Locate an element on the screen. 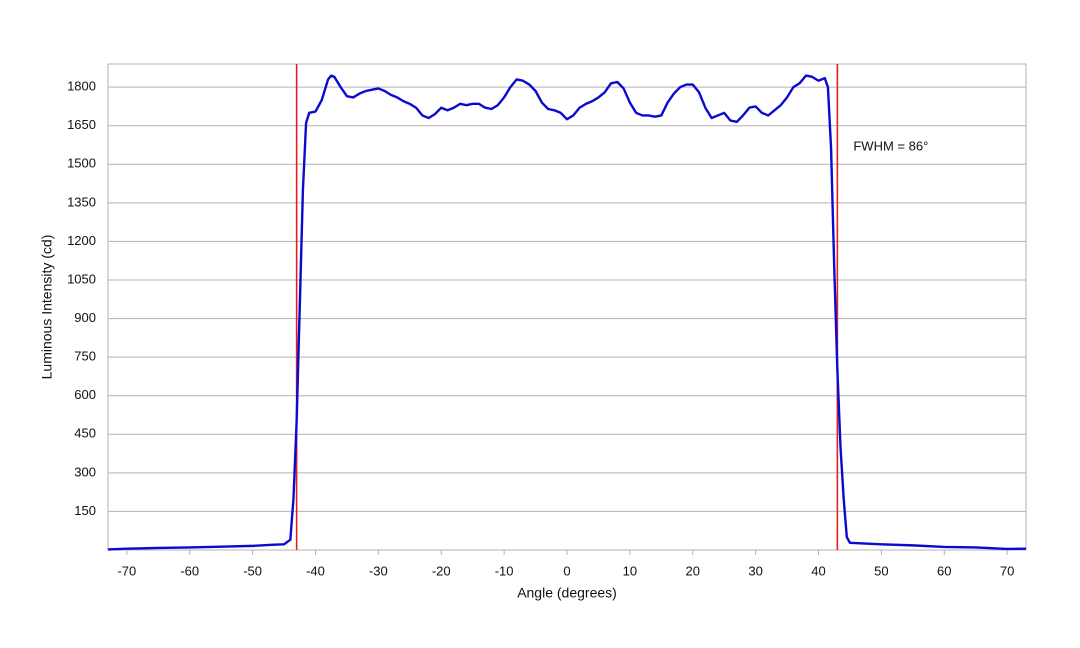 Image resolution: width=1080 pixels, height=648 pixels. y-tick-label: 1800 is located at coordinates (81, 86).